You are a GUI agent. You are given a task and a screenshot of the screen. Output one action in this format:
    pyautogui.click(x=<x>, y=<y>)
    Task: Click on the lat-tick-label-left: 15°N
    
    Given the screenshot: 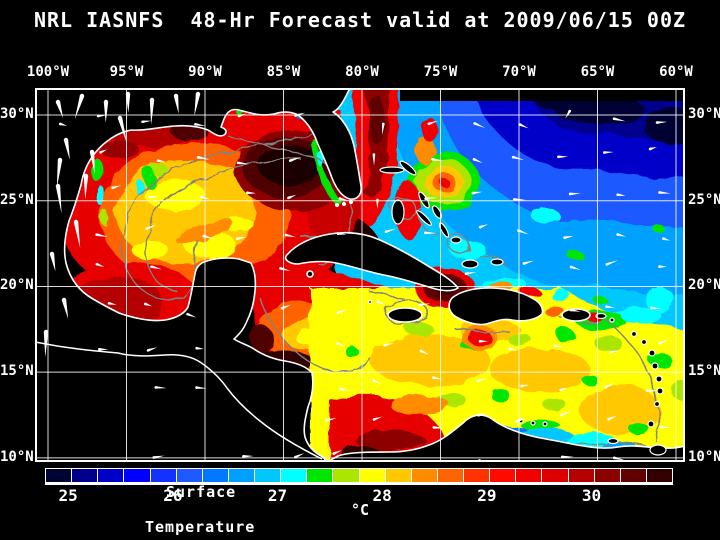 What is the action you would take?
    pyautogui.click(x=17, y=371)
    